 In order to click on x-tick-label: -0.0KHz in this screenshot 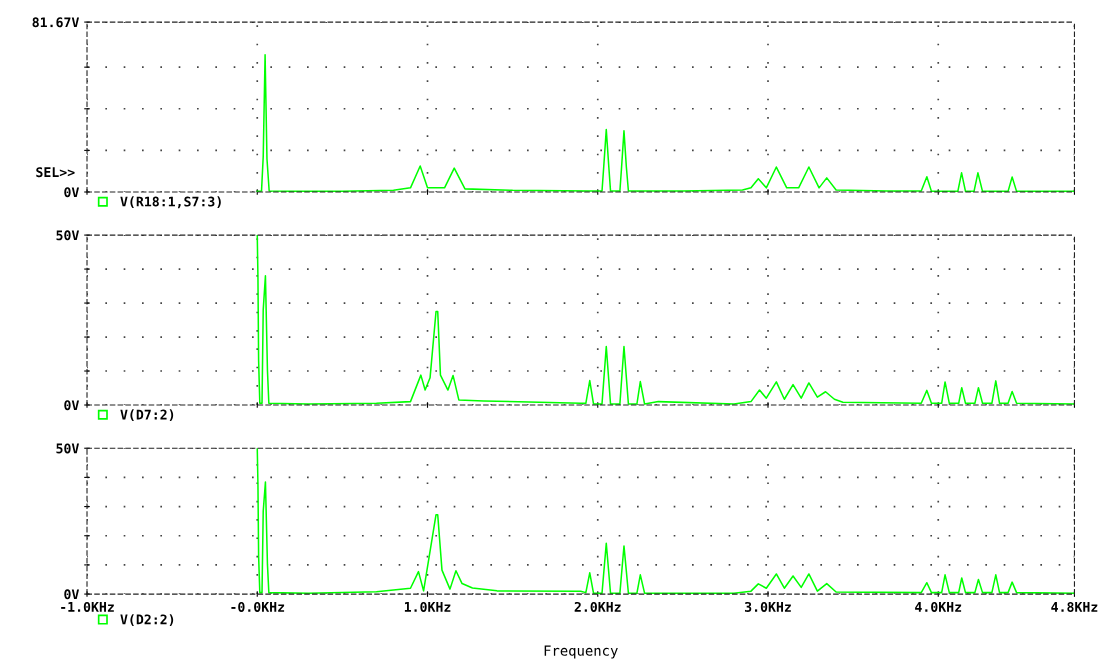, I will do `click(258, 606)`.